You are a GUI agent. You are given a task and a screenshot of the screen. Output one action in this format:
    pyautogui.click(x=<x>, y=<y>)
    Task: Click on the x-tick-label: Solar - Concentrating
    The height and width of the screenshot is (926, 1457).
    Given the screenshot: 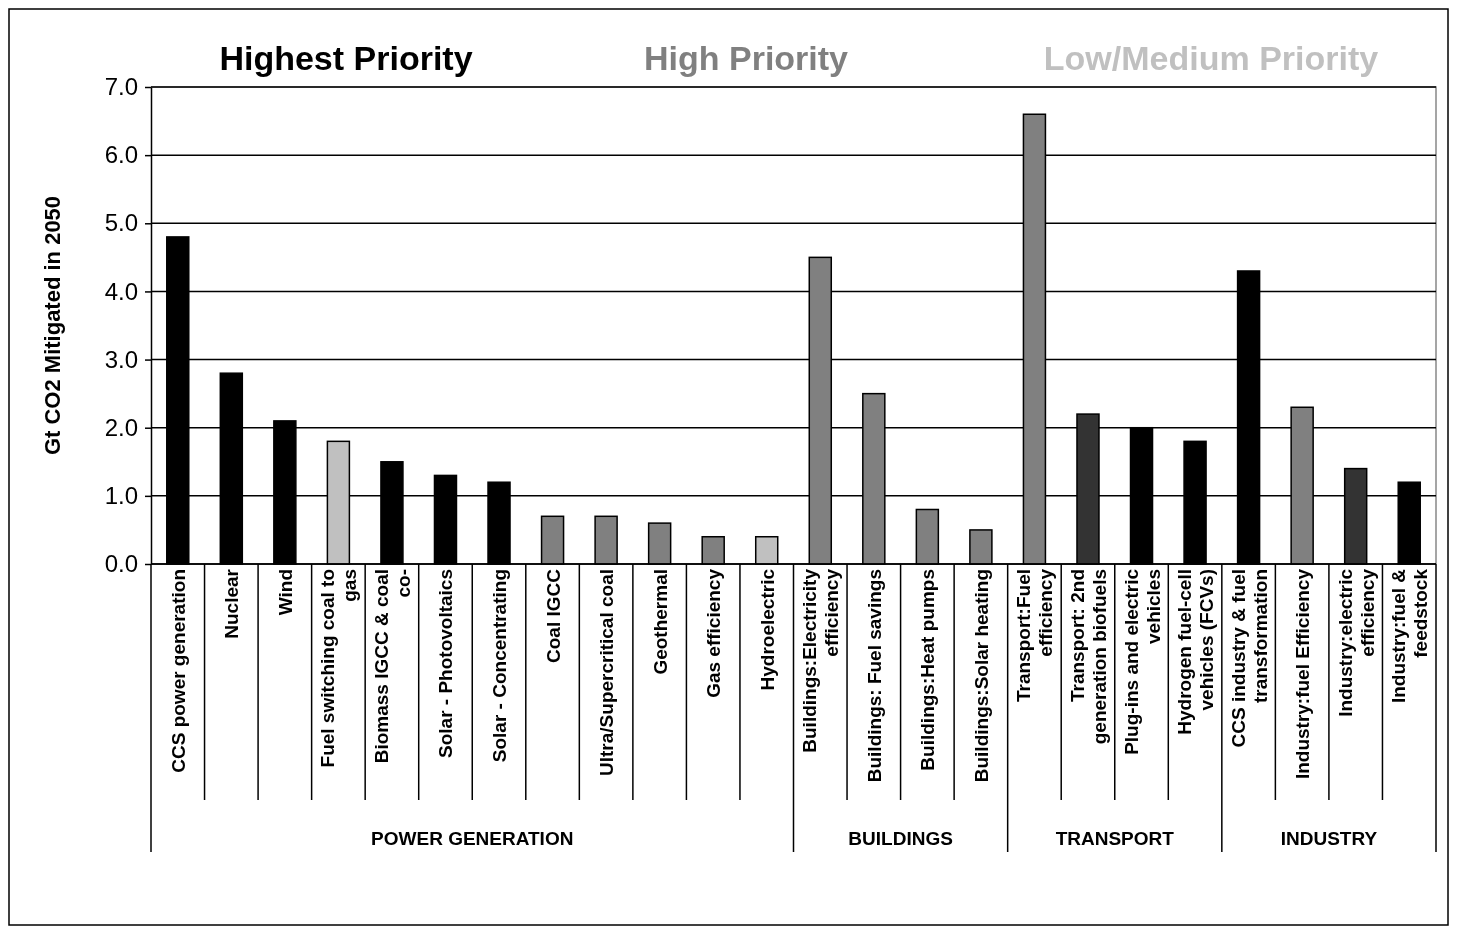 What is the action you would take?
    pyautogui.click(x=500, y=666)
    